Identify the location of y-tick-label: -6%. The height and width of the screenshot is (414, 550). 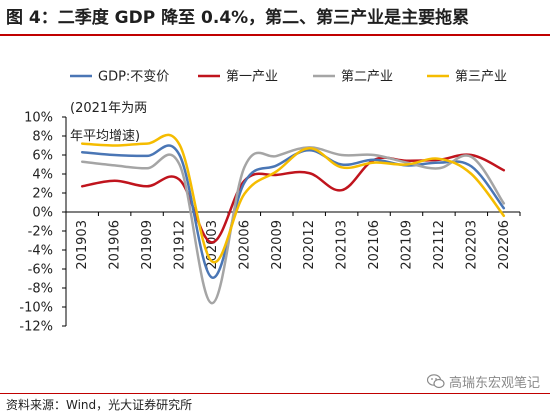
(40, 270).